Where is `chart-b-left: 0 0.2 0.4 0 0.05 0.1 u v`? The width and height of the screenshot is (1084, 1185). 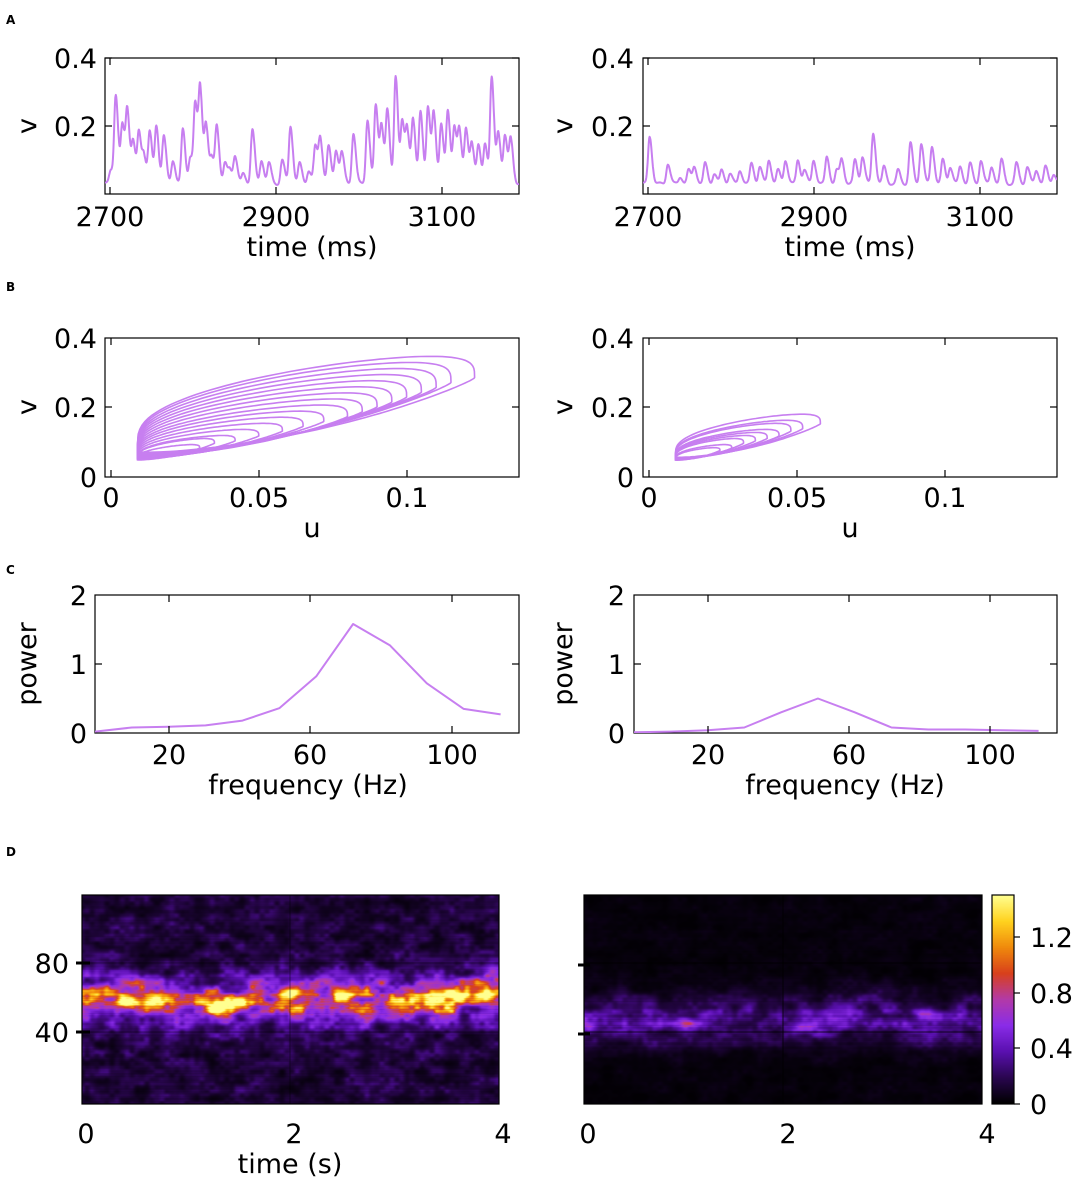
chart-b-left: 0 0.2 0.4 0 0.05 0.1 u v is located at coordinates (266, 434).